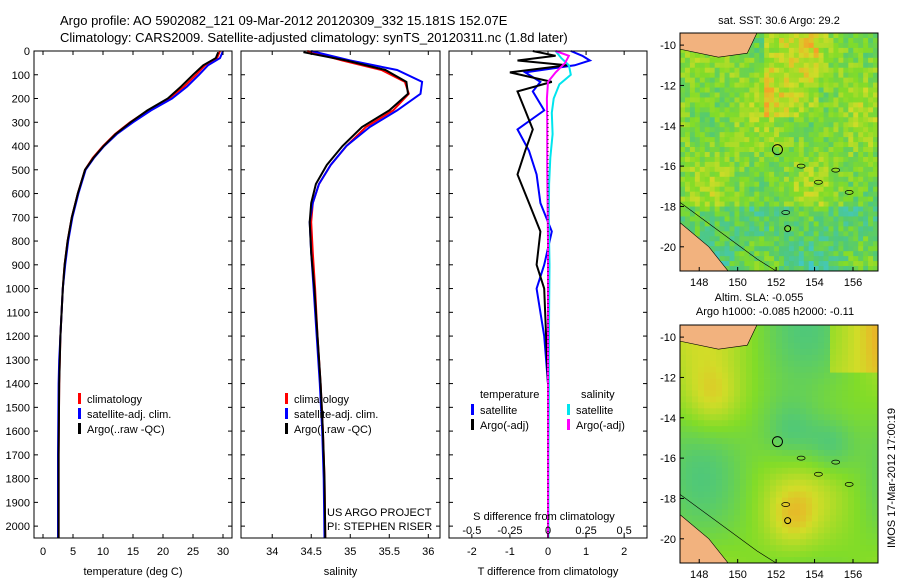 This screenshot has height=580, width=900. What do you see at coordinates (668, 46) in the screenshot?
I see `map-y-tick-label: -10` at bounding box center [668, 46].